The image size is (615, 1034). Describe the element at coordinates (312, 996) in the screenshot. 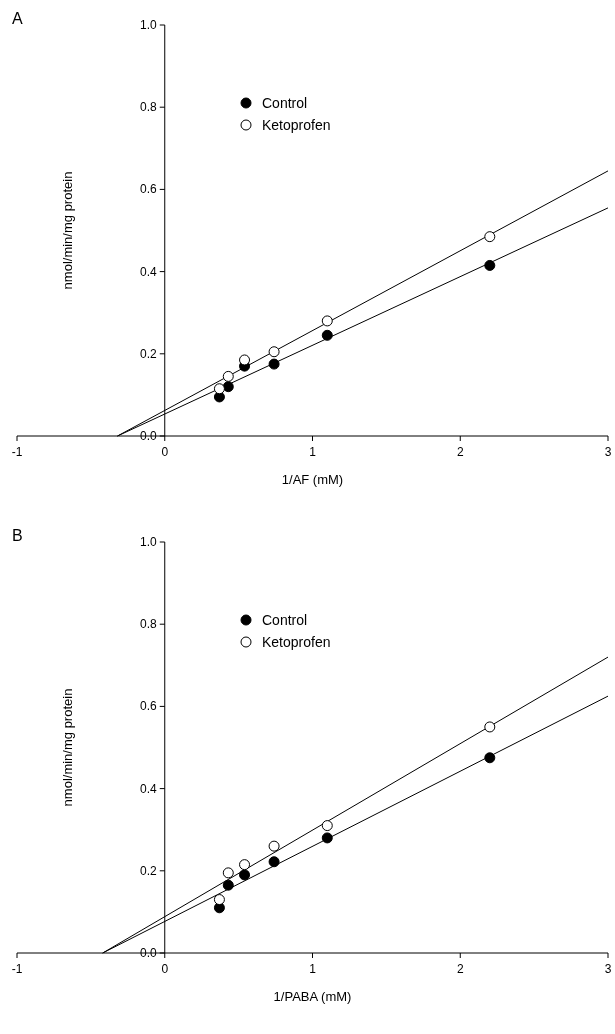

I see `x-axis-title: 1/PABA (mM)` at that location.